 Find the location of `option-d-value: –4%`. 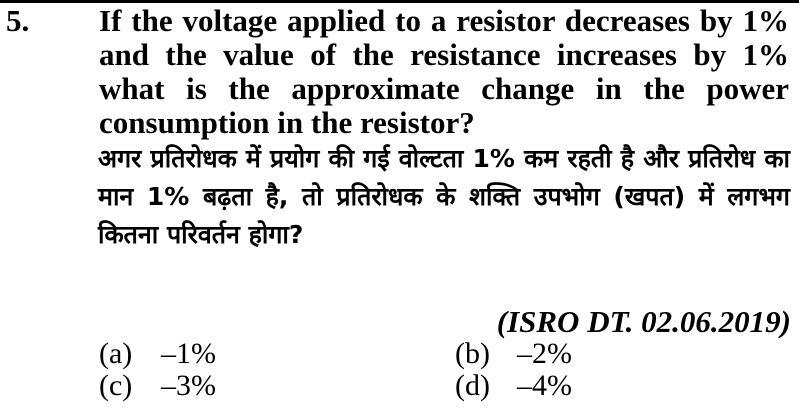

option-d-value: –4% is located at coordinates (544, 385).